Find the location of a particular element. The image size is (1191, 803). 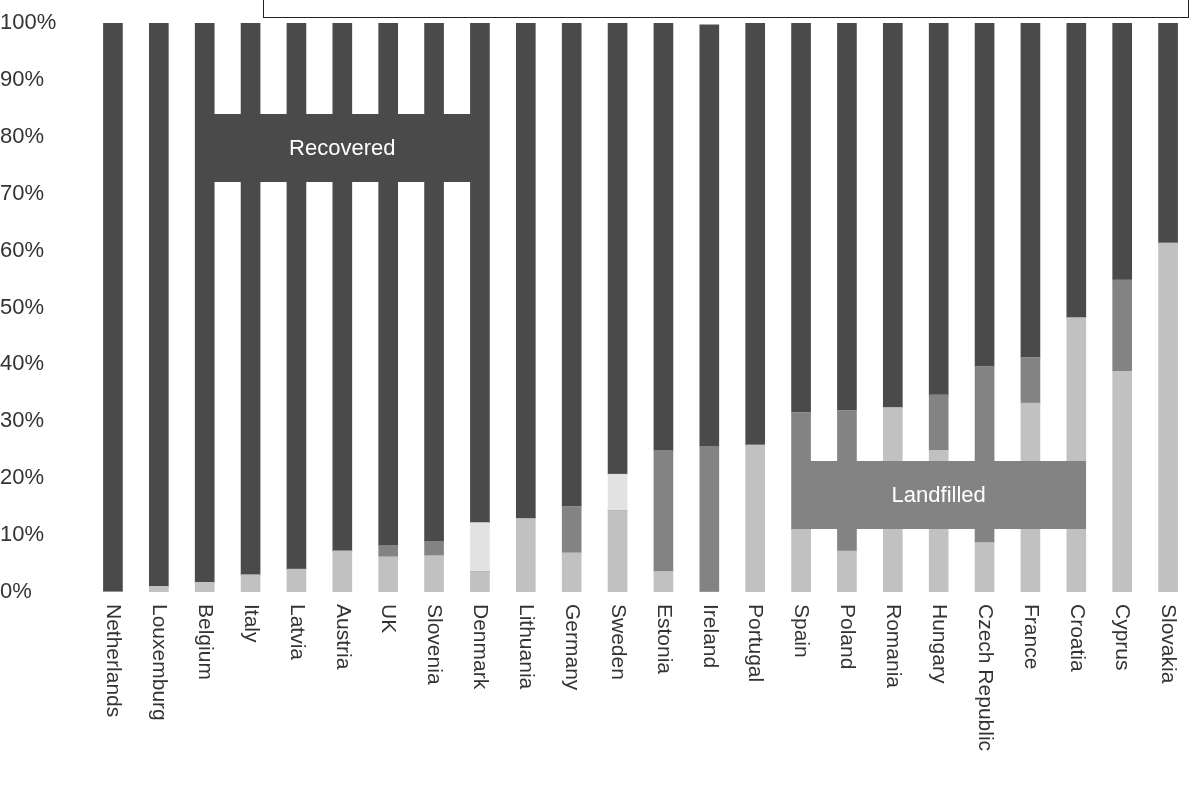

x-tick-label: Italy is located at coordinates (252, 624).